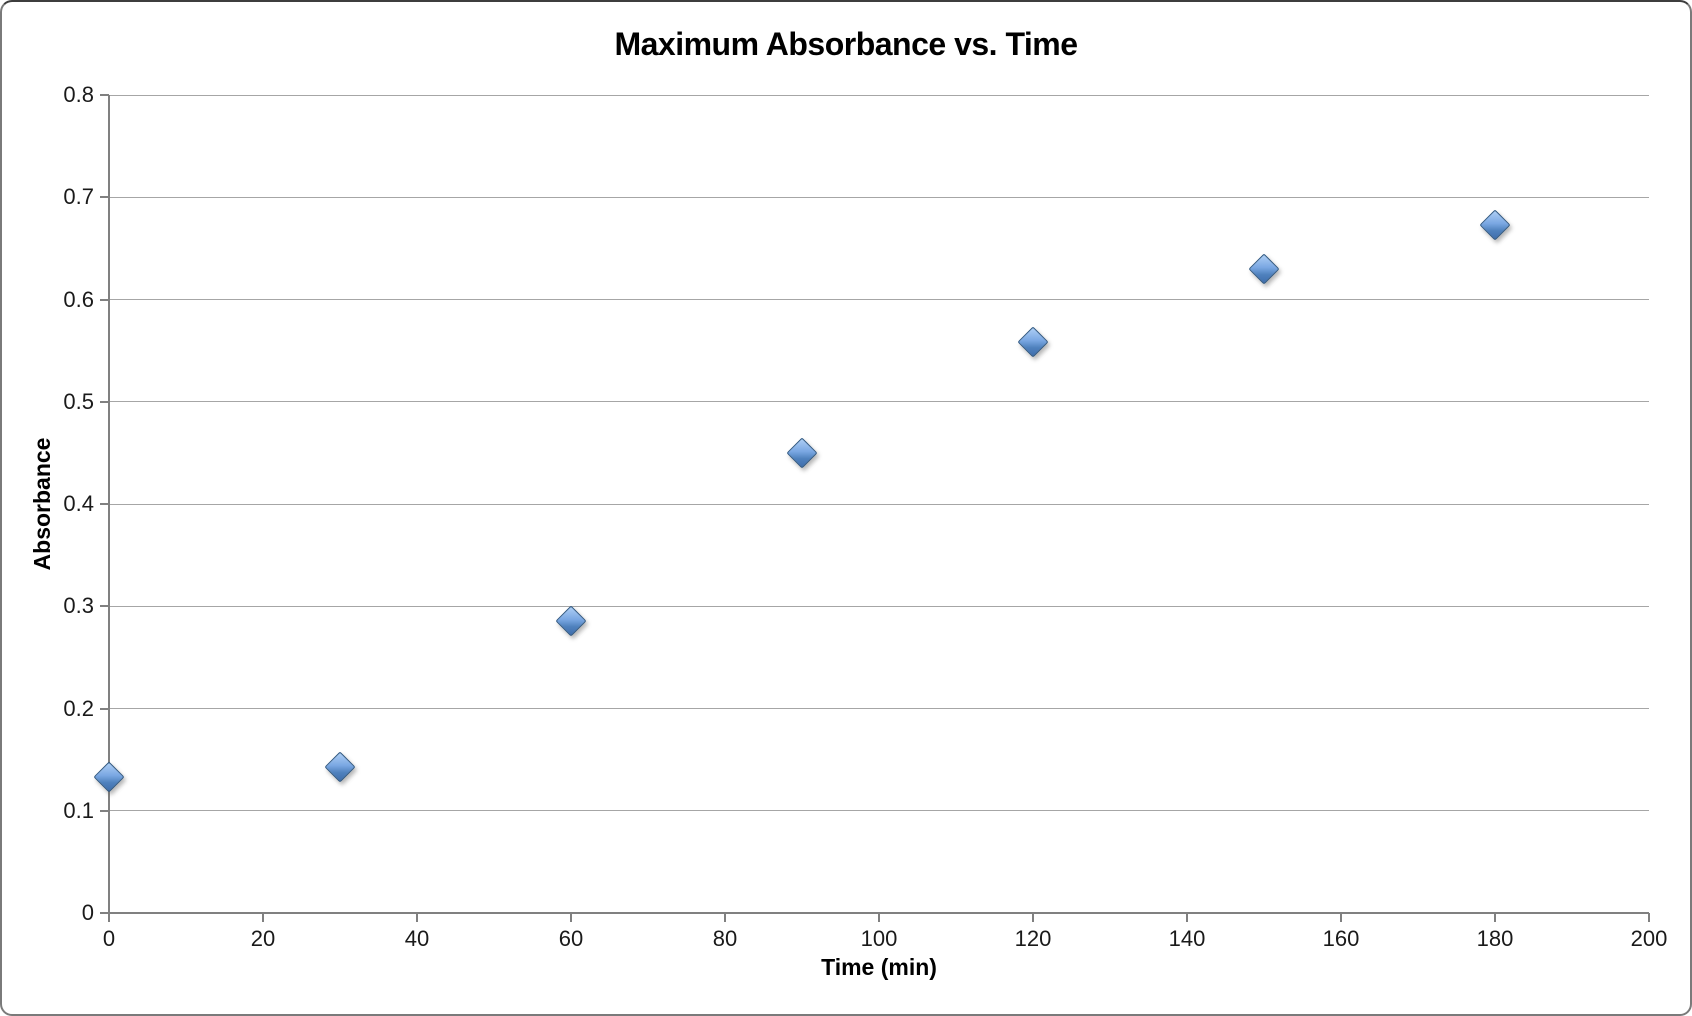 This screenshot has width=1692, height=1016. I want to click on y-tick-label: 0.2, so click(78, 708).